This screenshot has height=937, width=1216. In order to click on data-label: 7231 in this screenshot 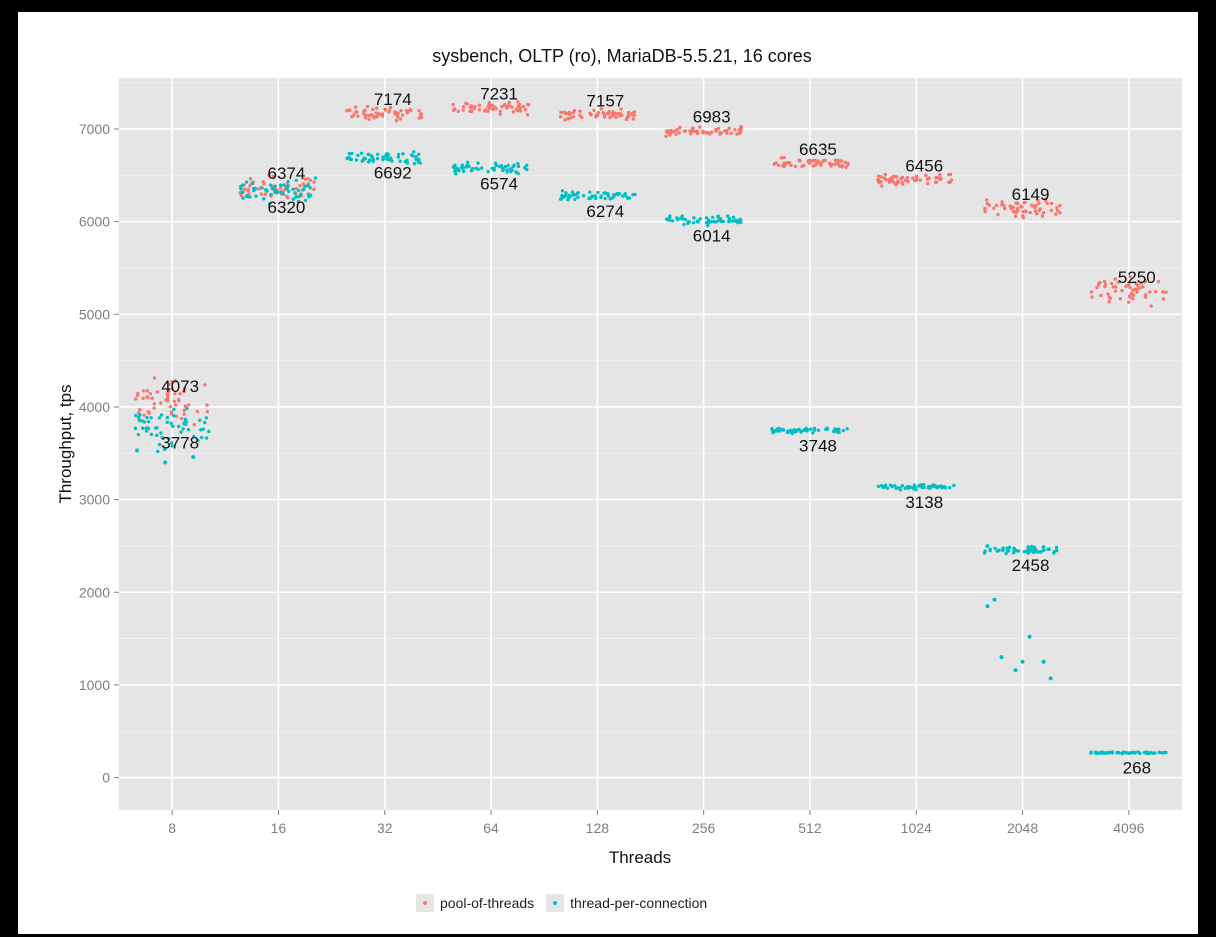, I will do `click(499, 94)`.